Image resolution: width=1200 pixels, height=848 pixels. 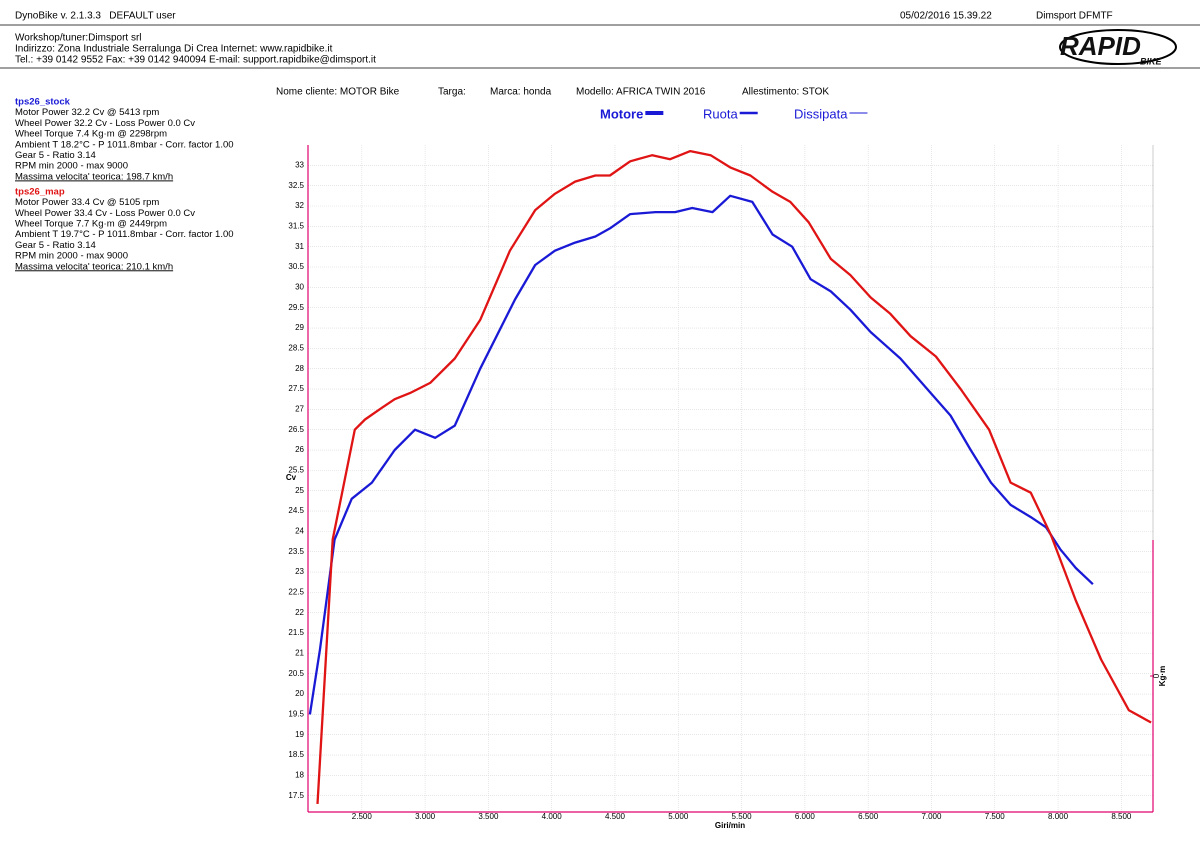 What do you see at coordinates (296, 754) in the screenshot?
I see `y-tick-label: 18.5` at bounding box center [296, 754].